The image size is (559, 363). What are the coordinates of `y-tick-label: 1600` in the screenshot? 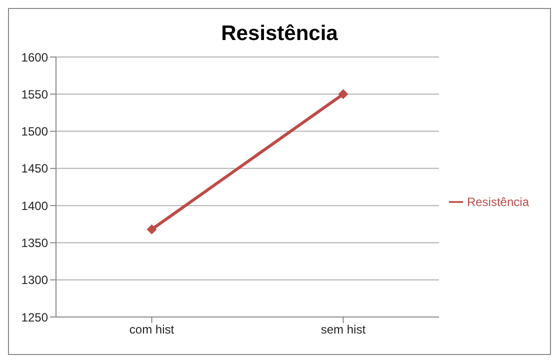 It's located at (34, 57).